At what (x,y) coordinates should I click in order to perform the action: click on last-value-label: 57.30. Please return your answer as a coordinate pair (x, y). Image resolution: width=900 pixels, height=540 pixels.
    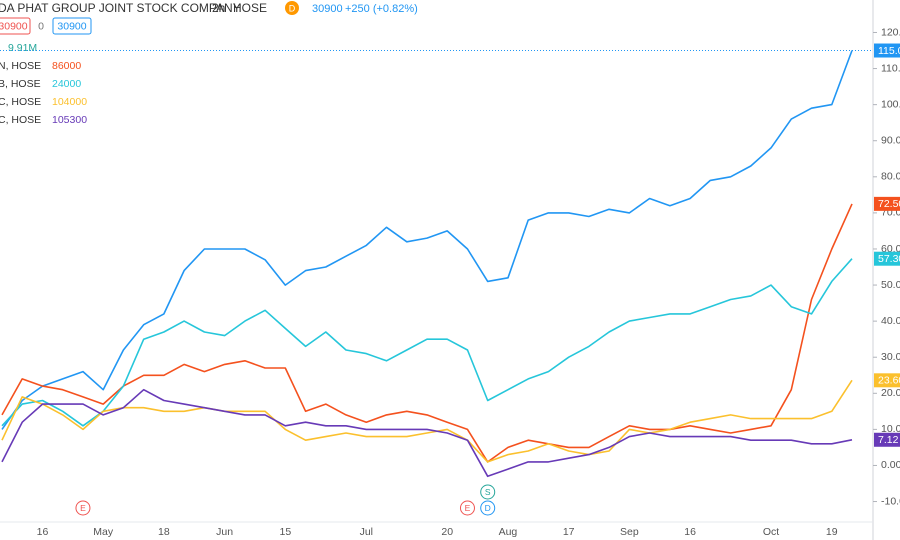
    Looking at the image, I should click on (889, 259).